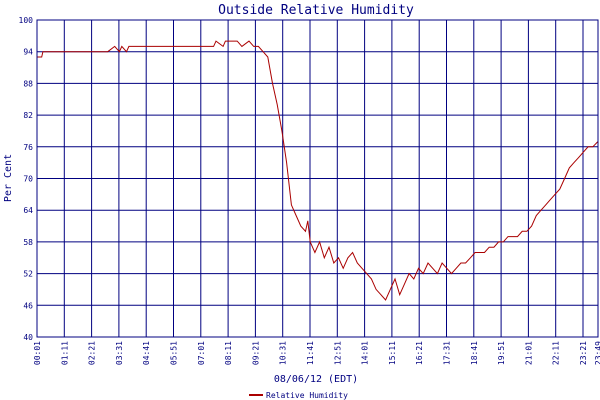 This screenshot has height=400, width=600. Describe the element at coordinates (447, 353) in the screenshot. I see `x-tick-label: 17:31` at that location.